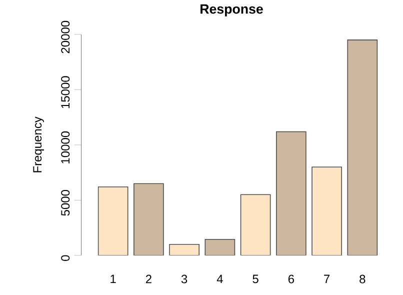 This screenshot has height=295, width=403. What do you see at coordinates (327, 278) in the screenshot?
I see `x-tick-label: 7` at bounding box center [327, 278].